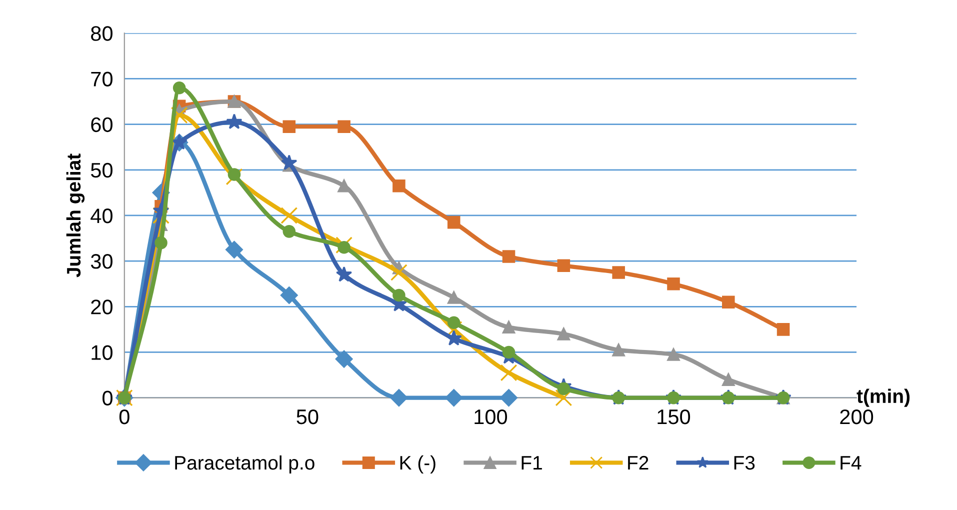  I want to click on legend-label: Paracetamol p.o, so click(244, 464).